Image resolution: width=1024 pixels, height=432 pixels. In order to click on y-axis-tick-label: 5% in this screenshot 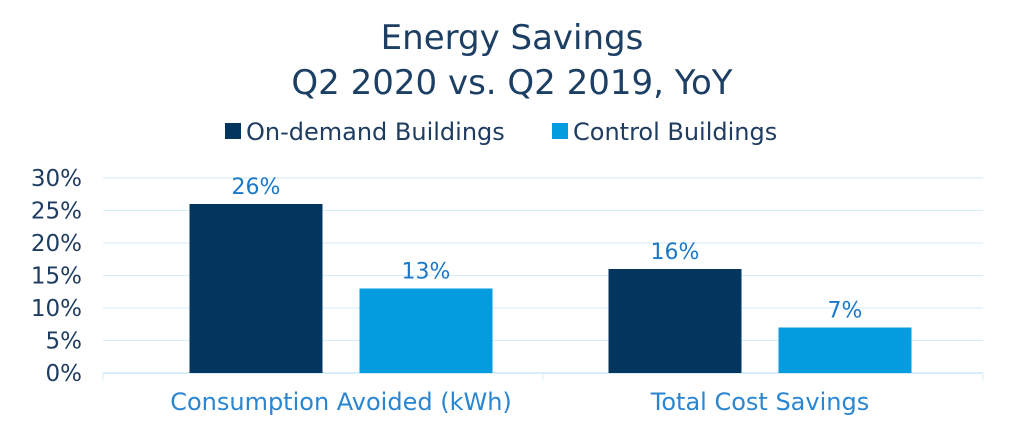, I will do `click(64, 342)`.